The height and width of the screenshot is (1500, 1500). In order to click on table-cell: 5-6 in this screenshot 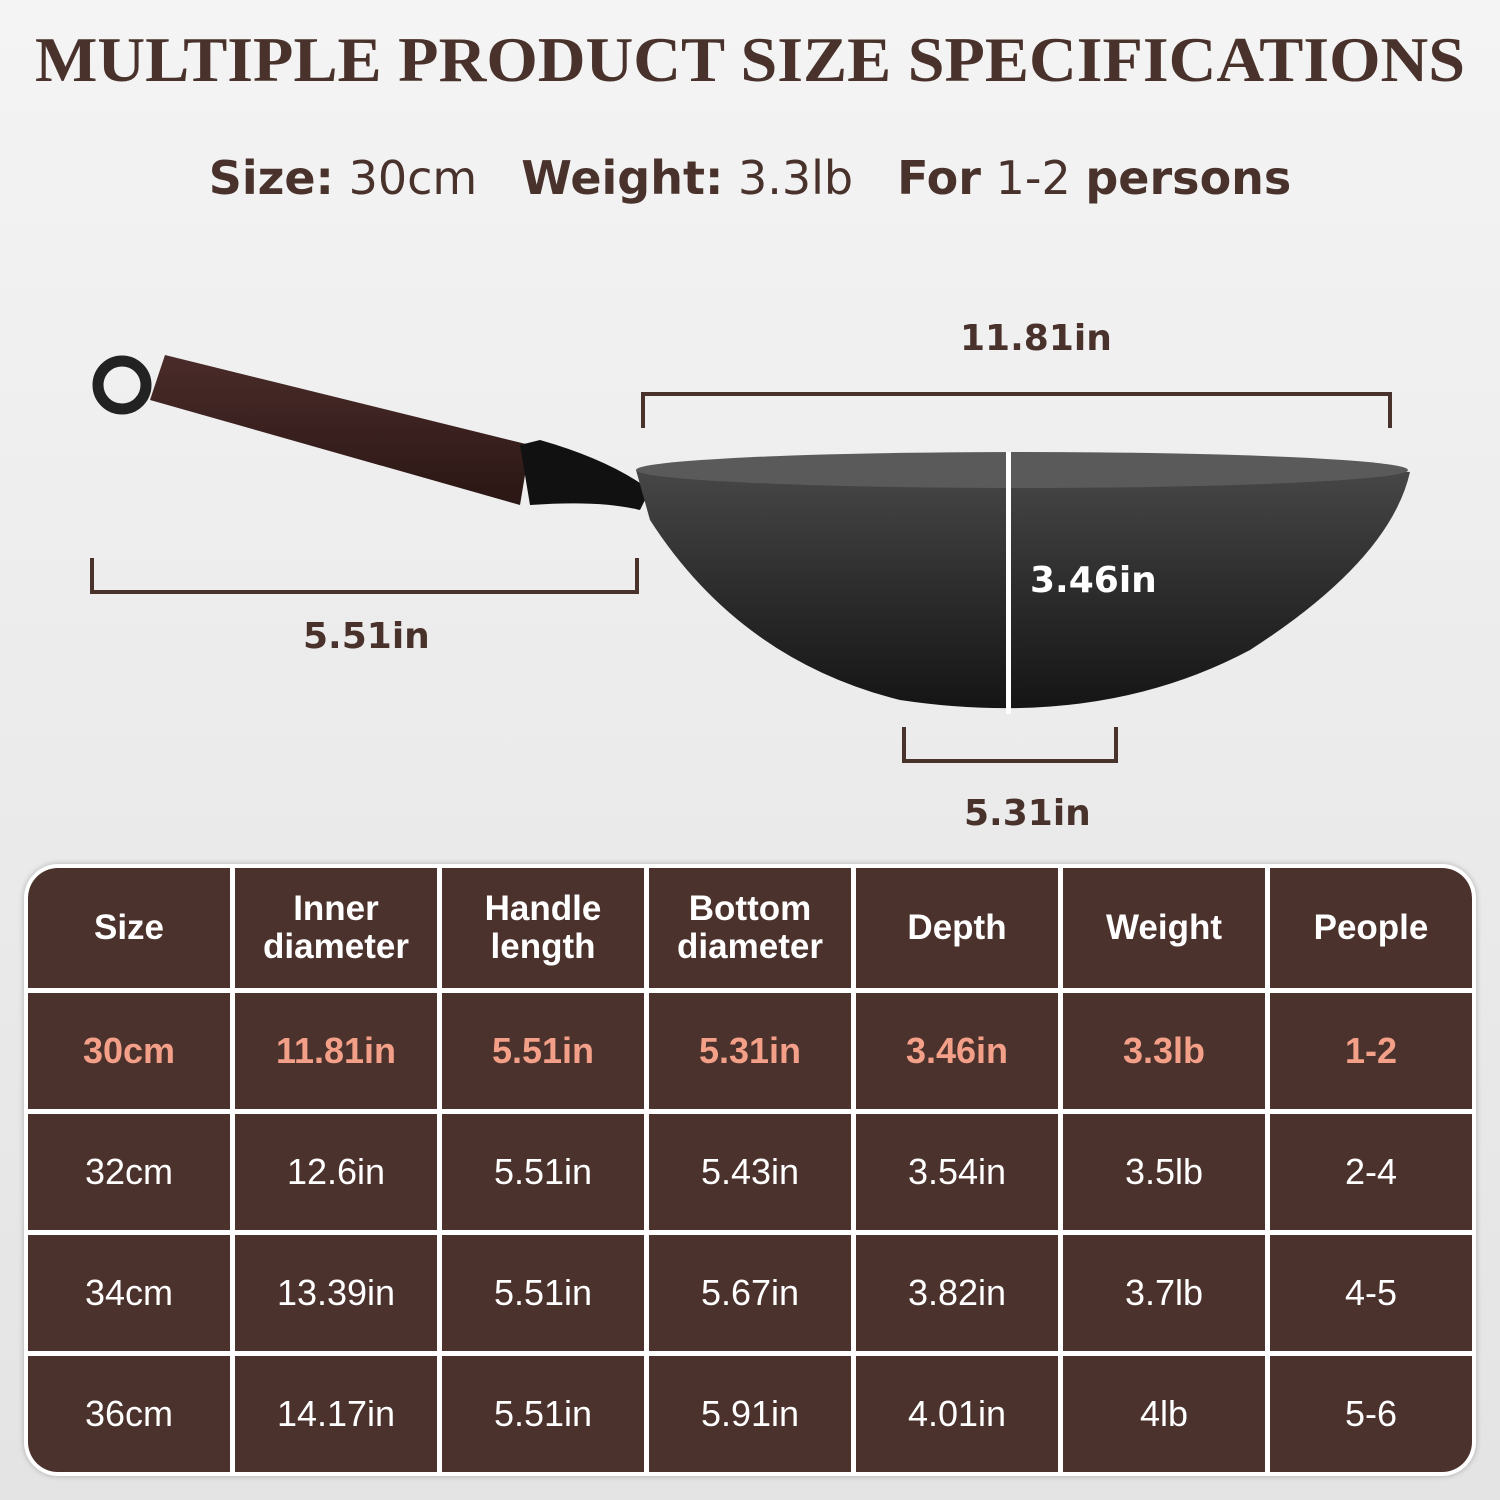, I will do `click(1371, 1414)`.